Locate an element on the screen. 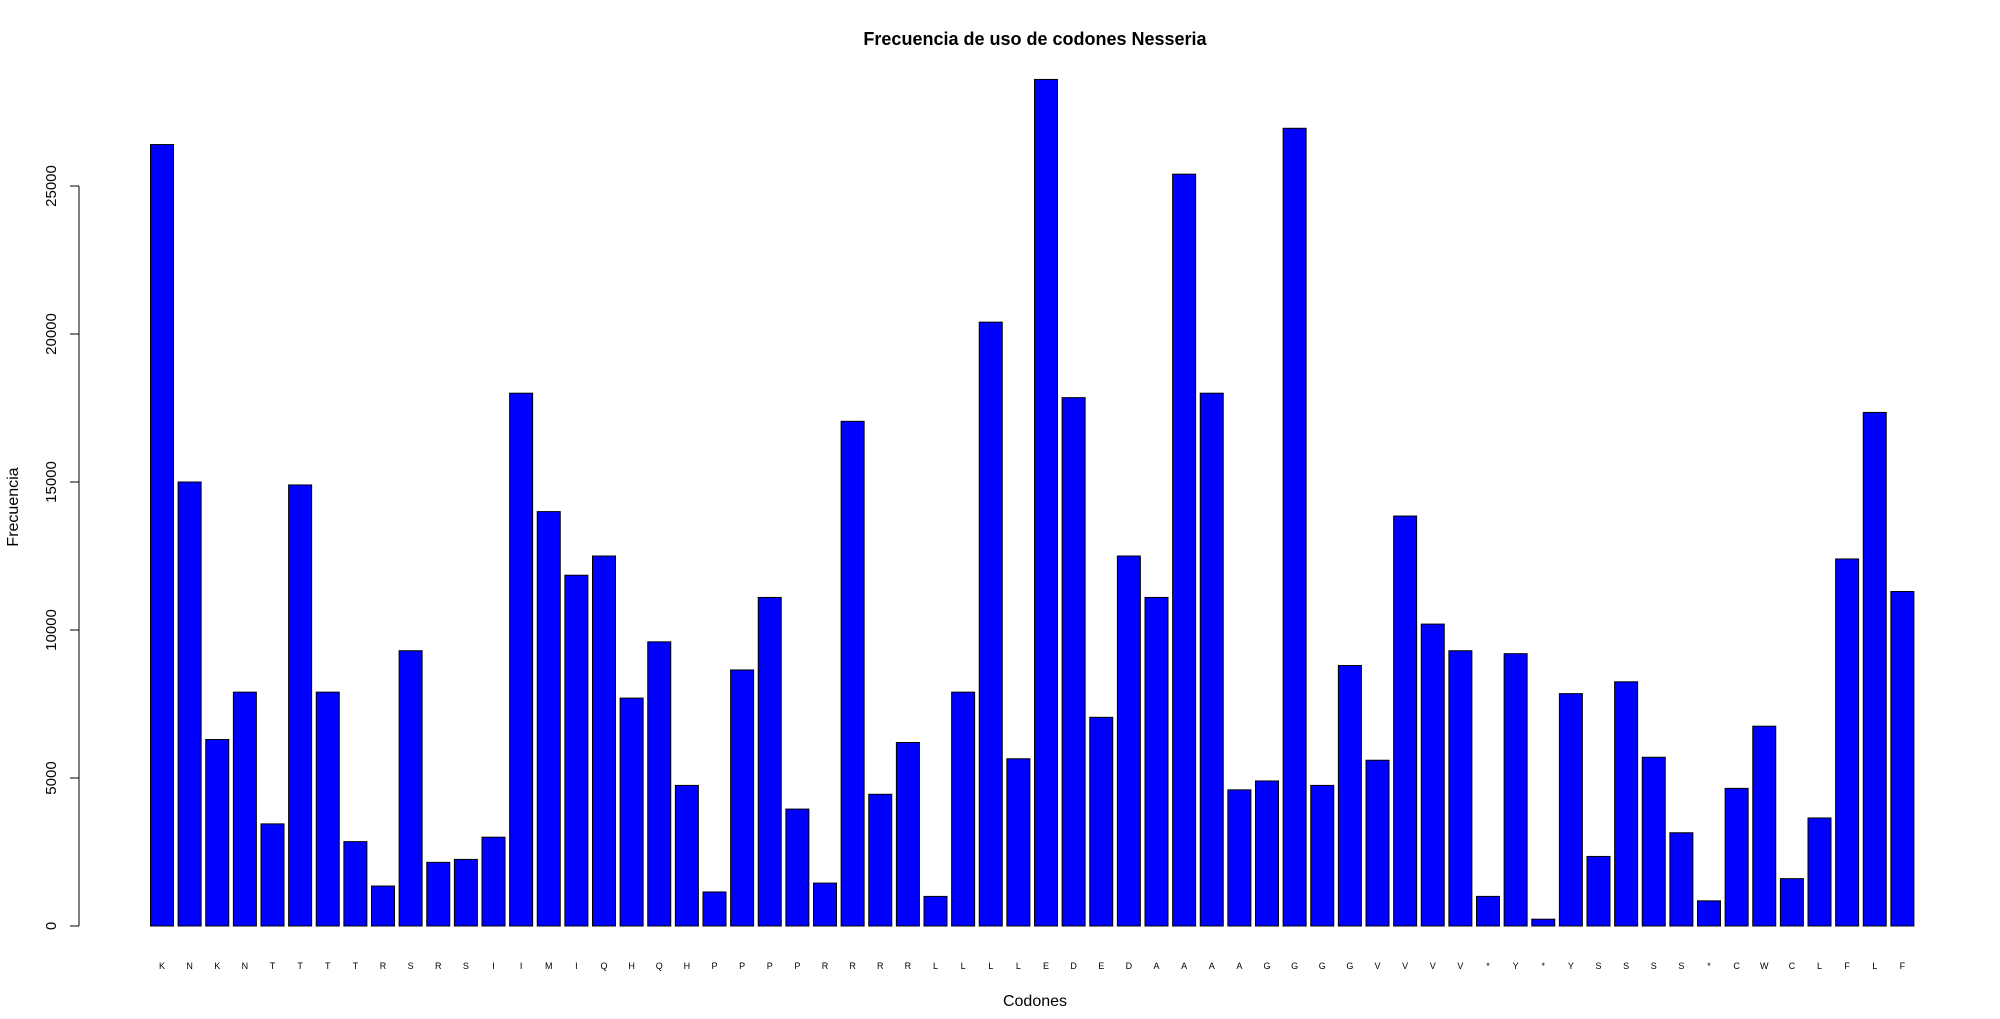 Image resolution: width=2000 pixels, height=1019 pixels. y-axis-label: Frecuencia is located at coordinates (13, 506).